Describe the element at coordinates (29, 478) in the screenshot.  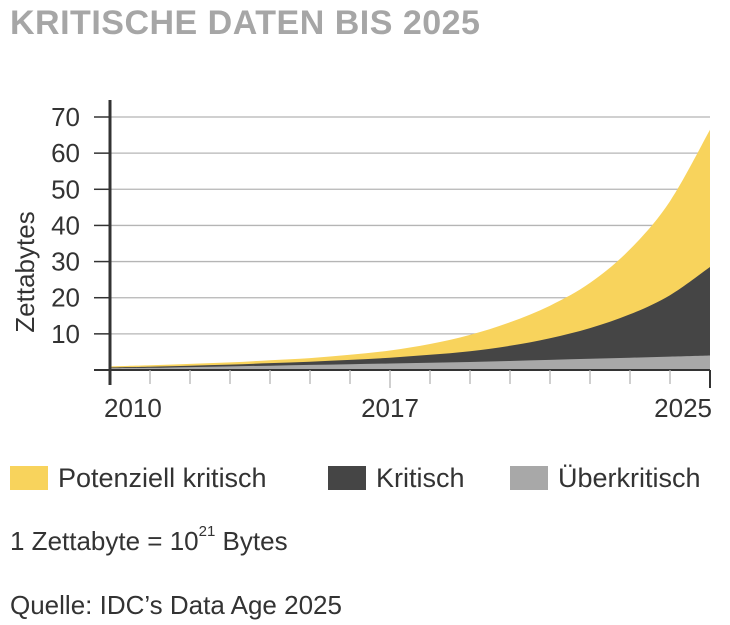
I see `legend-swatch-potenziell` at that location.